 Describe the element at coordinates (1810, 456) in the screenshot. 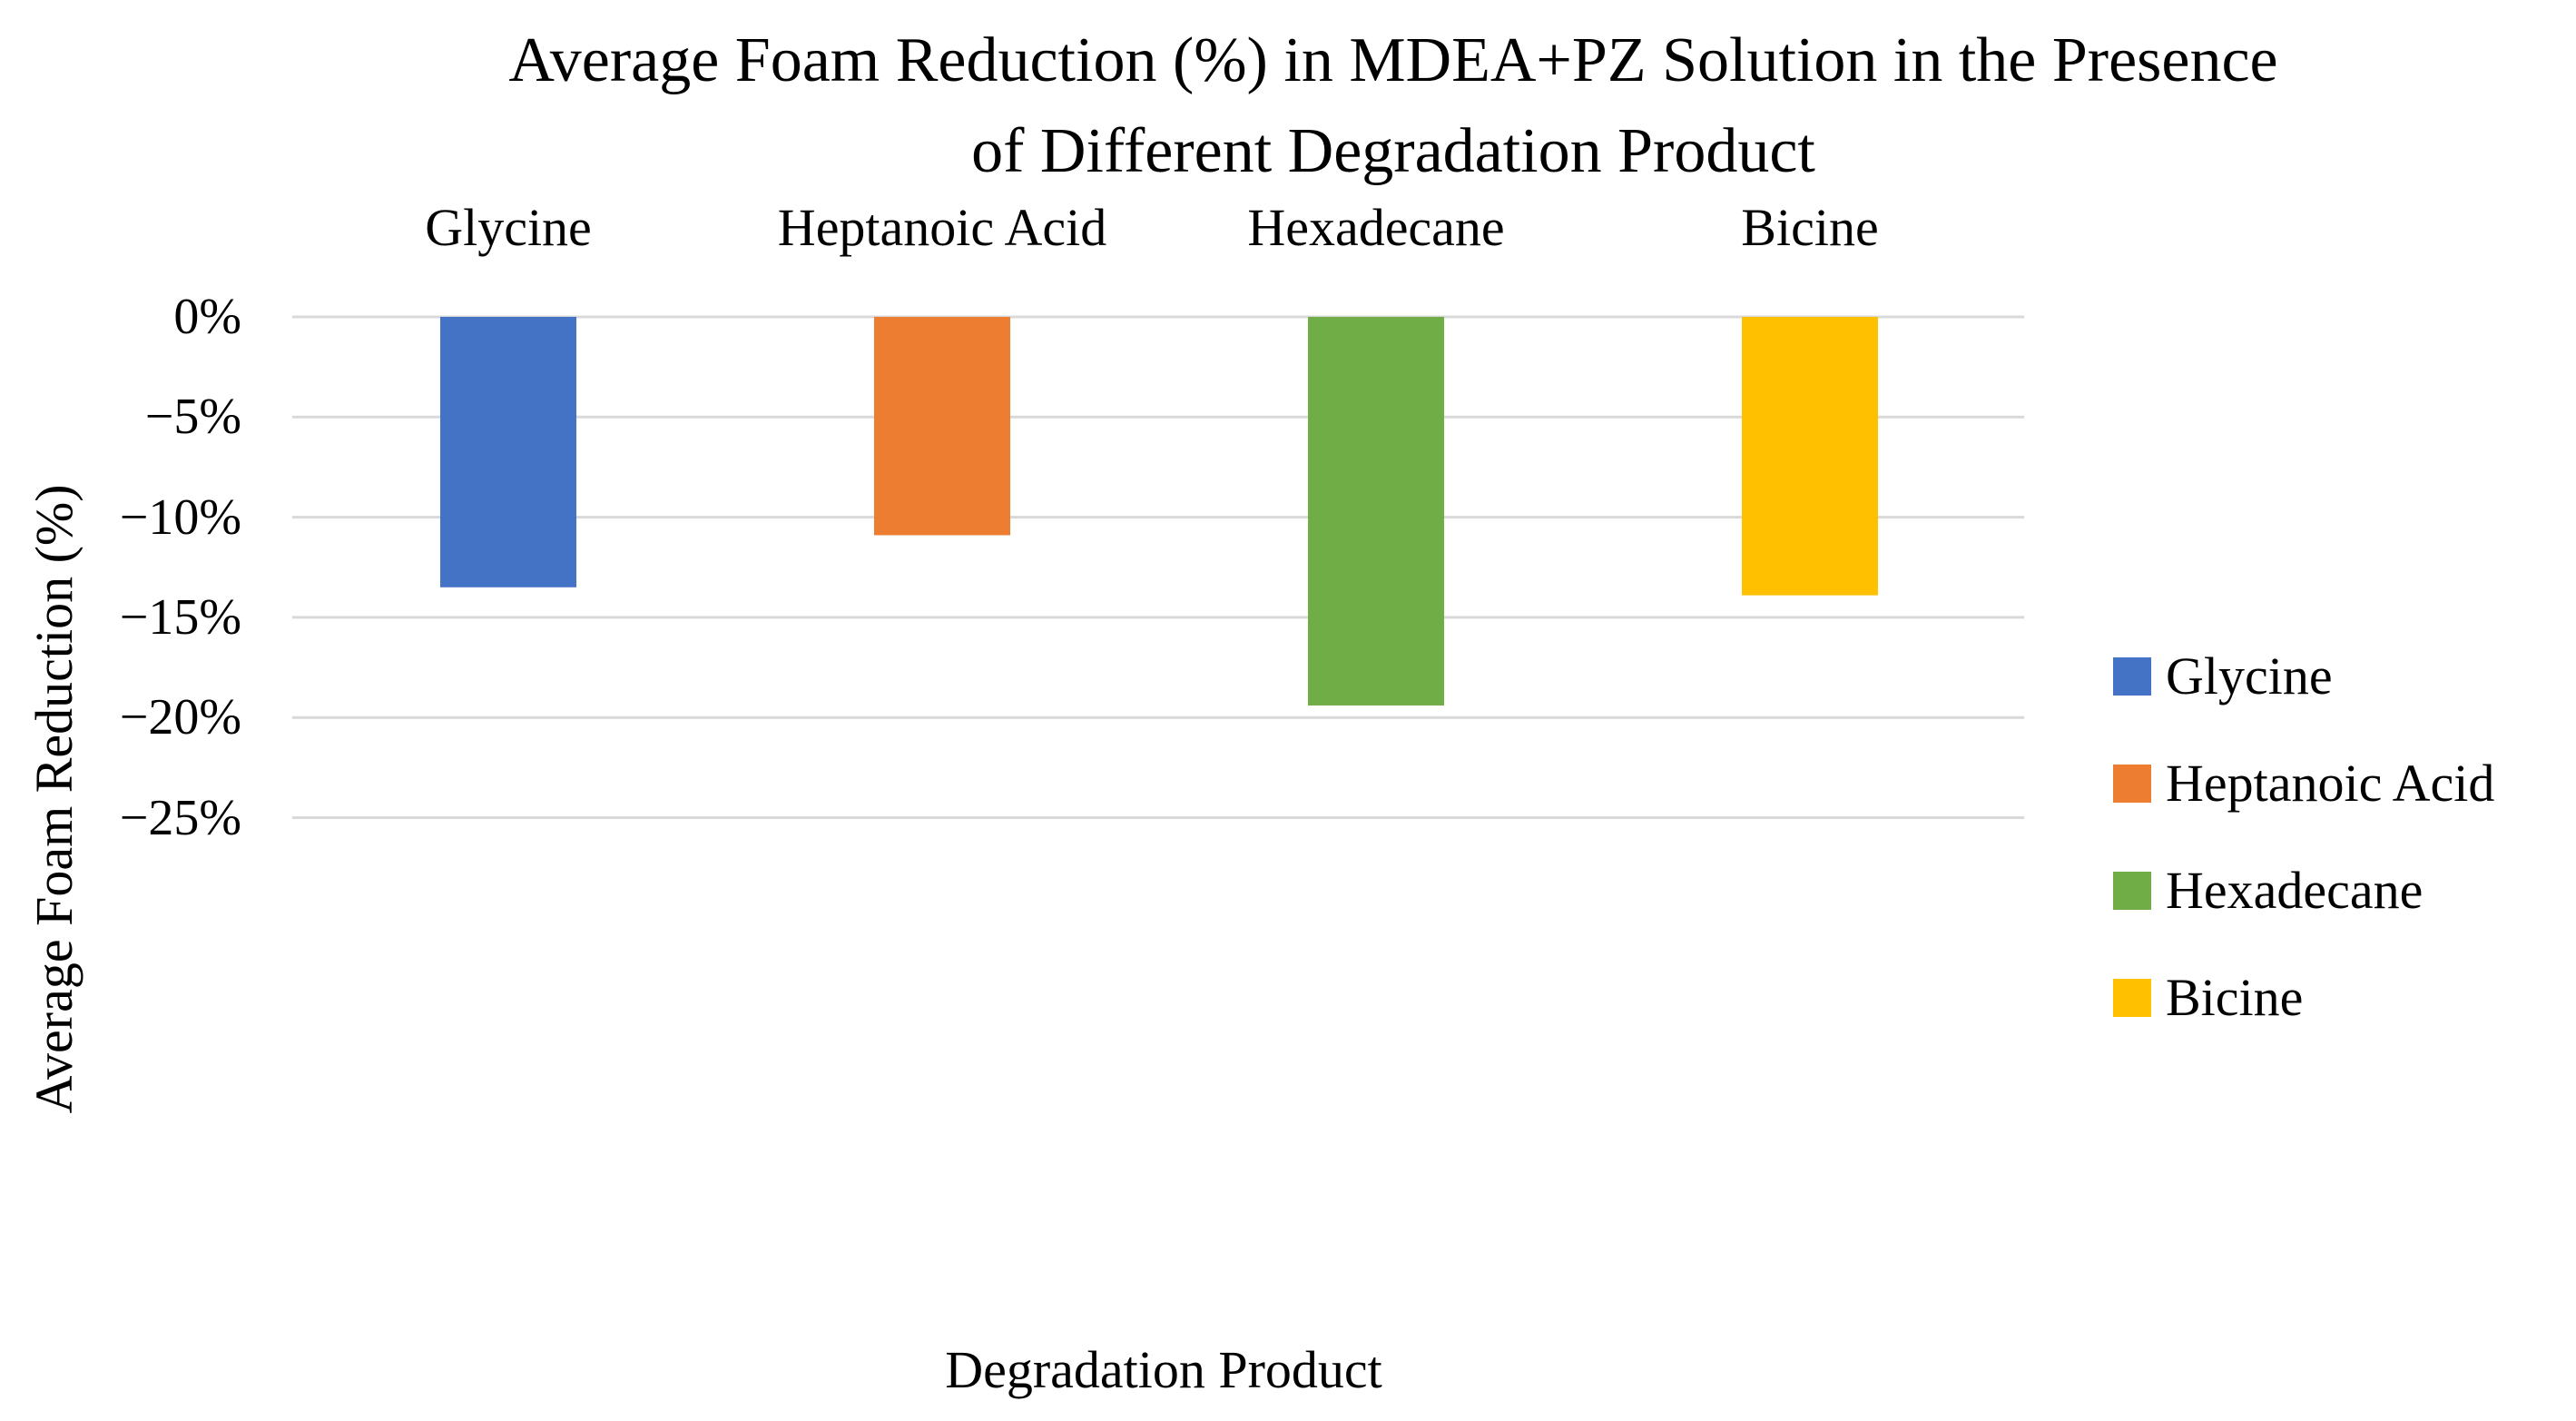

I see `bar-bicine` at that location.